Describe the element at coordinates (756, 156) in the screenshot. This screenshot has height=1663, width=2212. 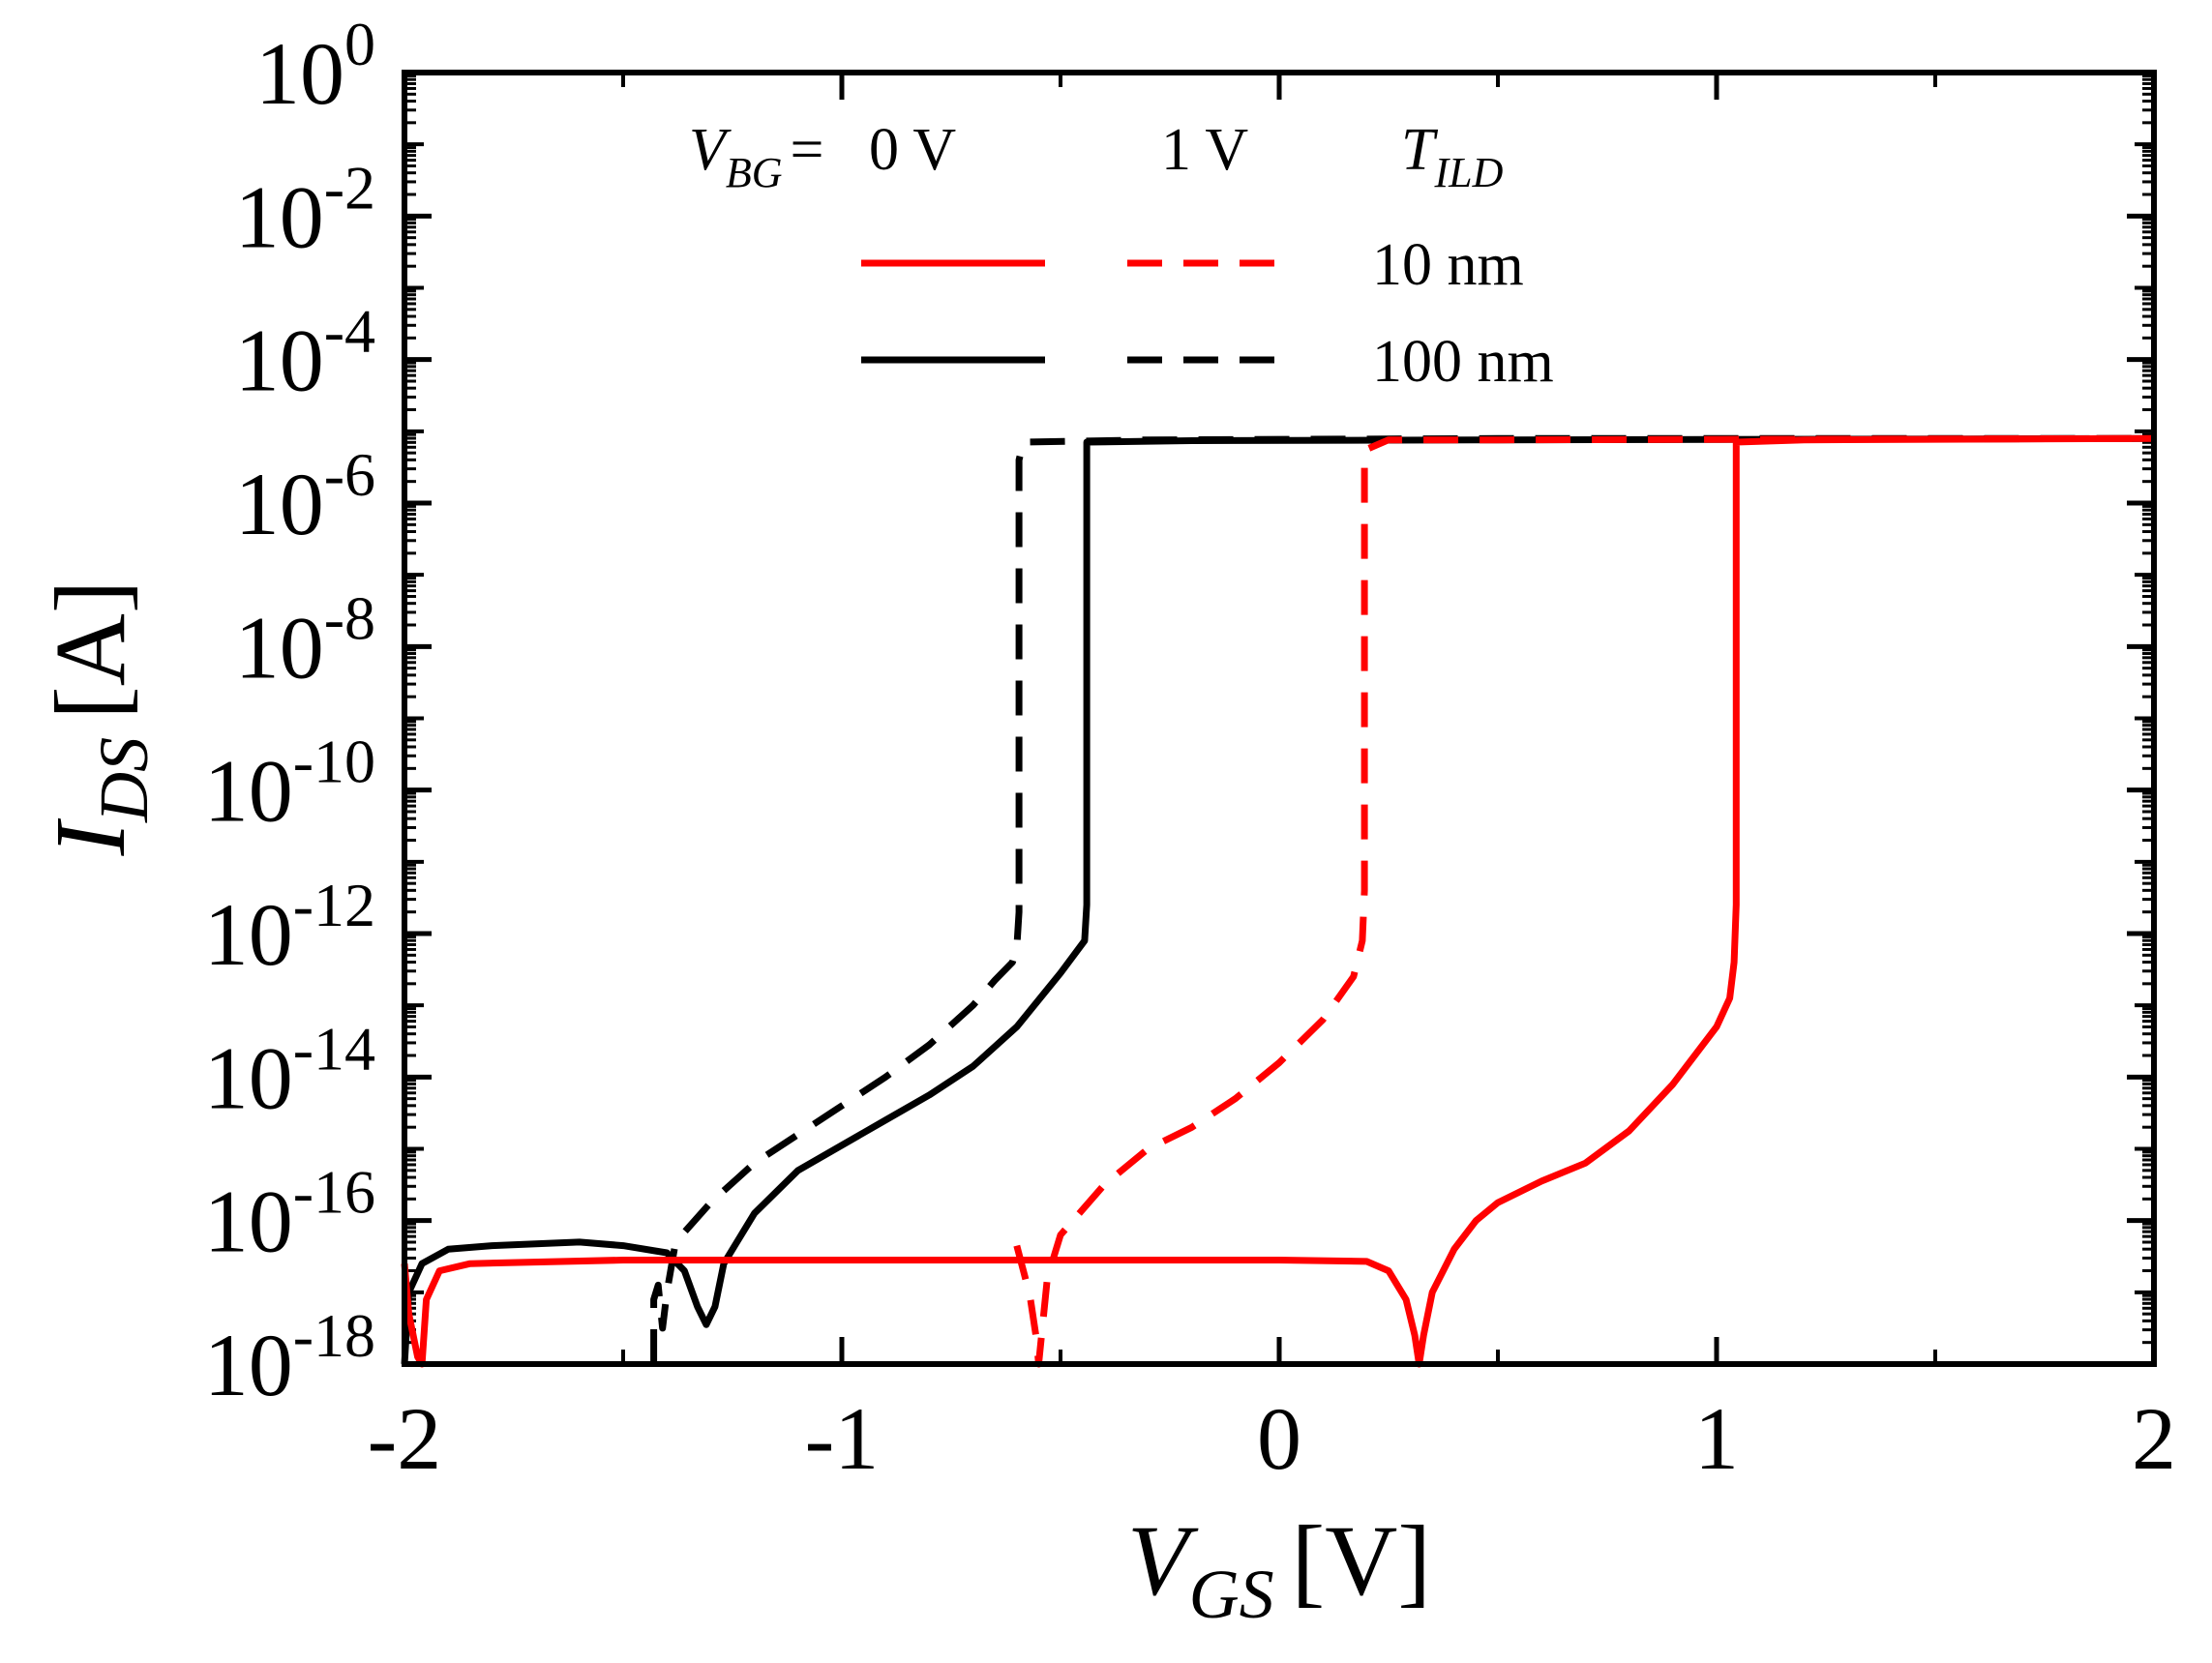
I see `legend-vbg-label: VBG =` at that location.